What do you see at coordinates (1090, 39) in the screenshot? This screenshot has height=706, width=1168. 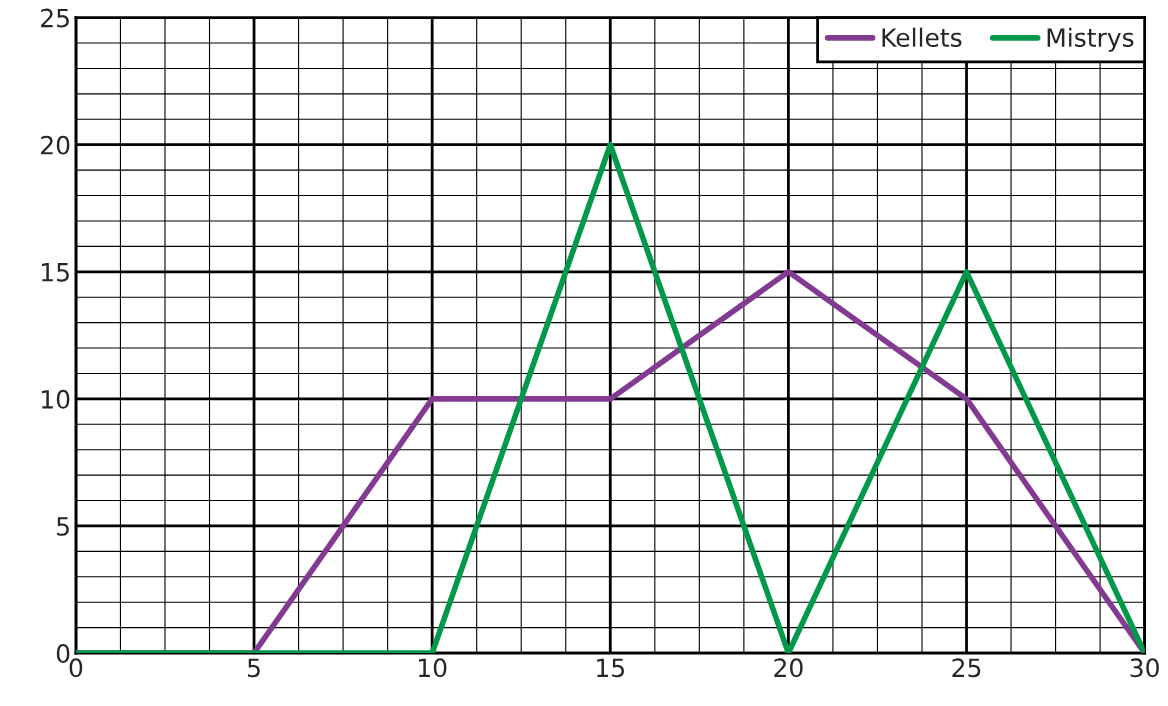 I see `legend-label: Mistrys` at bounding box center [1090, 39].